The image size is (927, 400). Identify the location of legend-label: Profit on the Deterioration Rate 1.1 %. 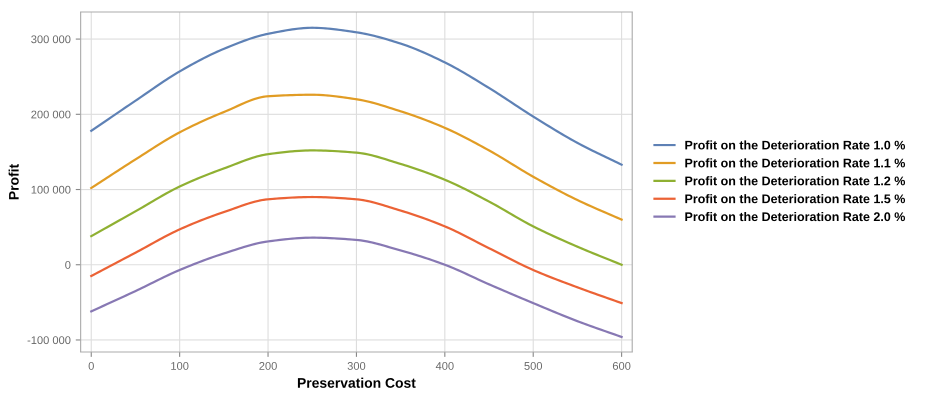
(795, 163).